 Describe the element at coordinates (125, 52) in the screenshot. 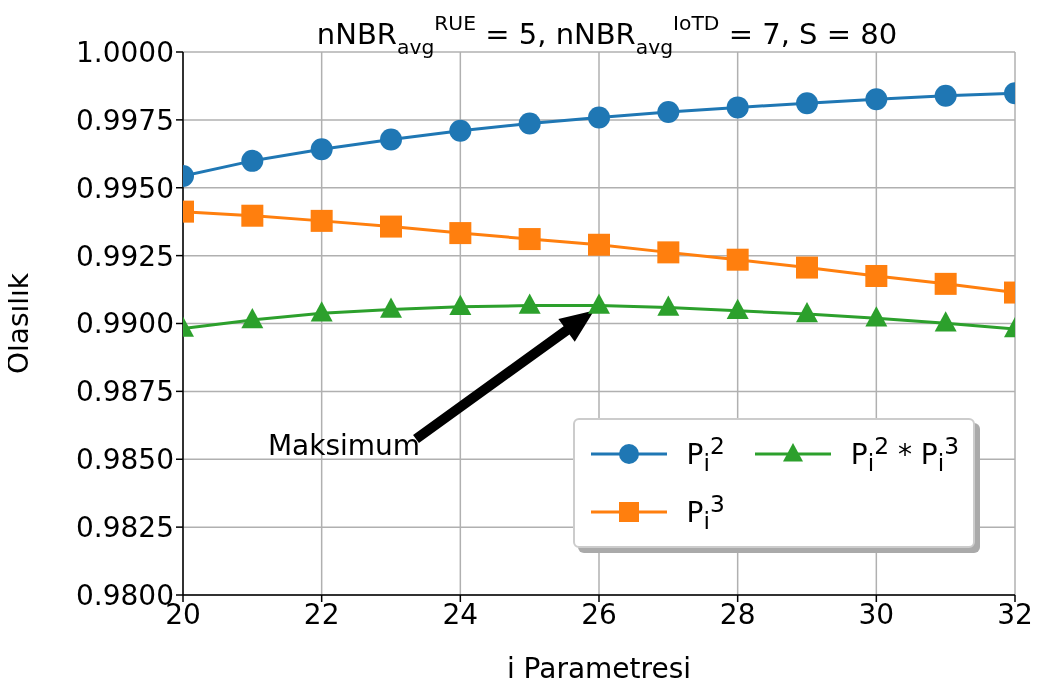

I see `y-tick-label: 1.0000` at that location.